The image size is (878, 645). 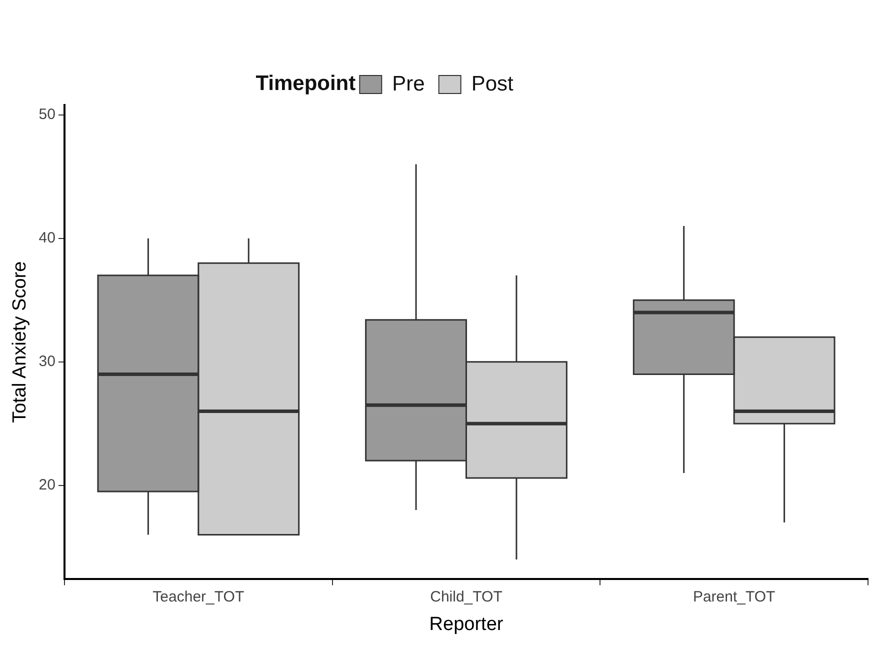 What do you see at coordinates (306, 84) in the screenshot?
I see `legend-title: Timepoint` at bounding box center [306, 84].